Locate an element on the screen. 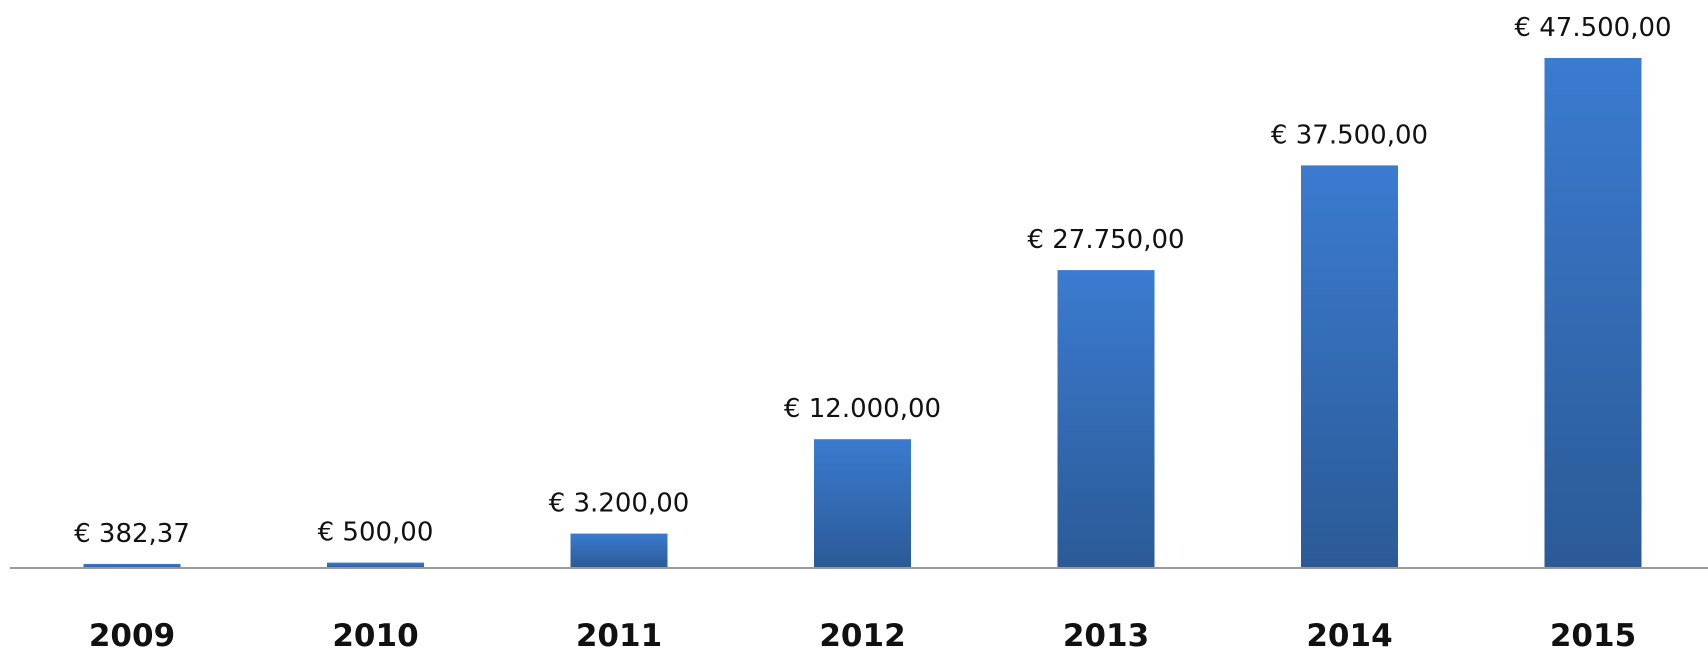 The width and height of the screenshot is (1708, 650). bar-2009 is located at coordinates (132, 565).